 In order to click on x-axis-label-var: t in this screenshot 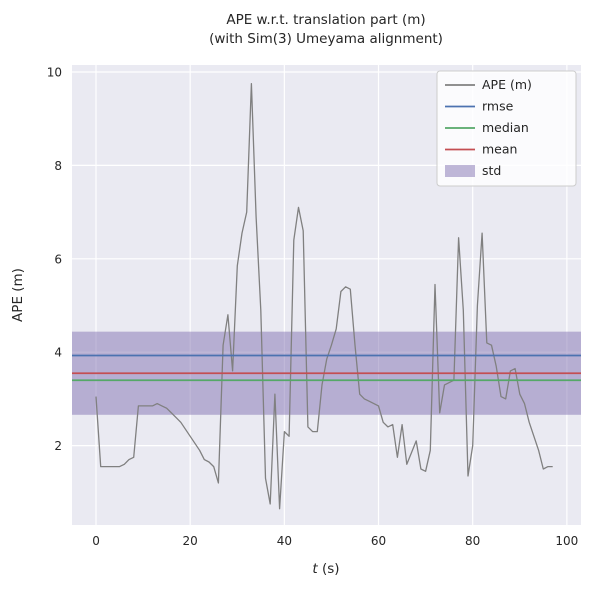, I will do `click(315, 569)`.